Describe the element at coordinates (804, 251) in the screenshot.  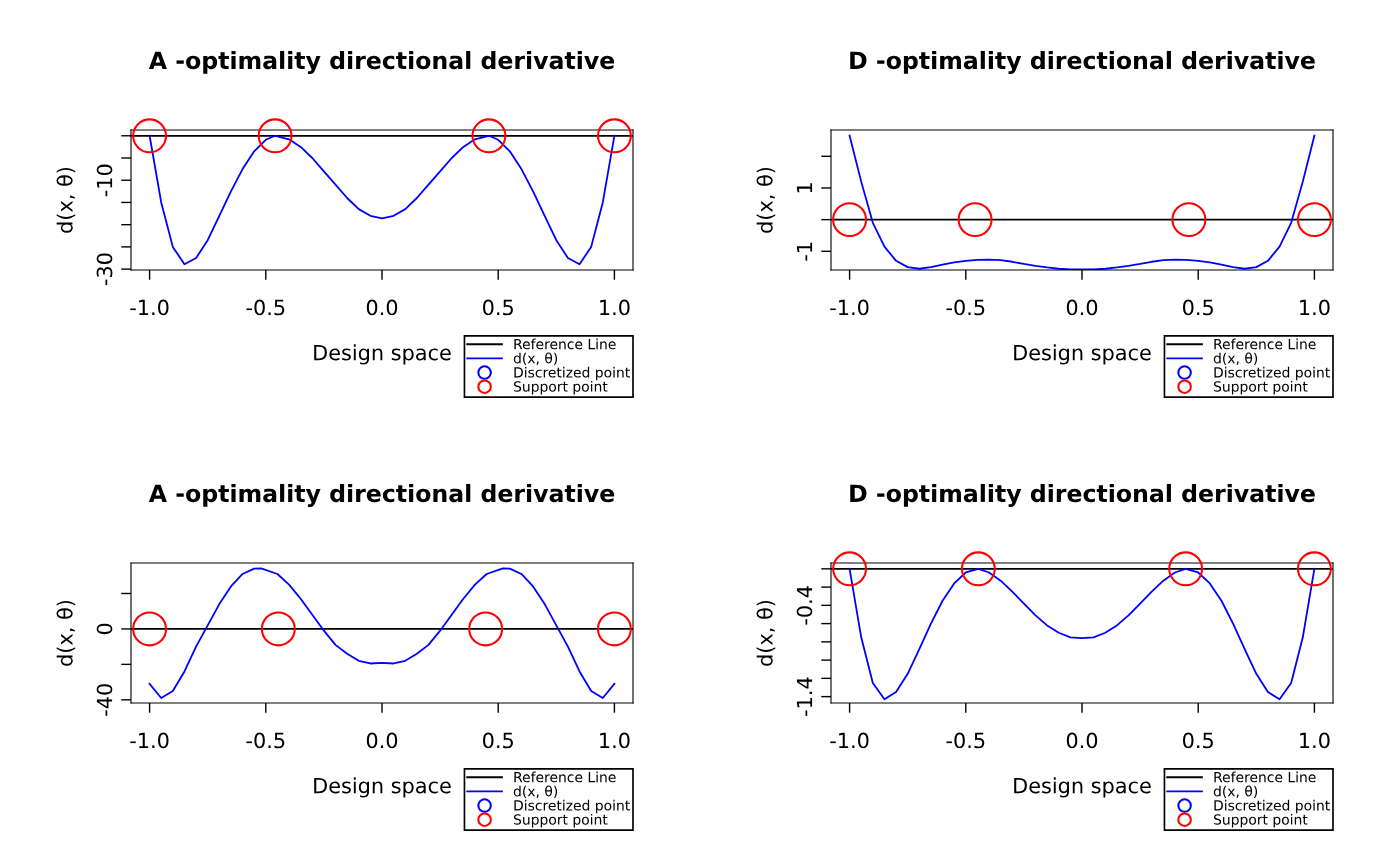
I see `y-tick-label: -1` at that location.